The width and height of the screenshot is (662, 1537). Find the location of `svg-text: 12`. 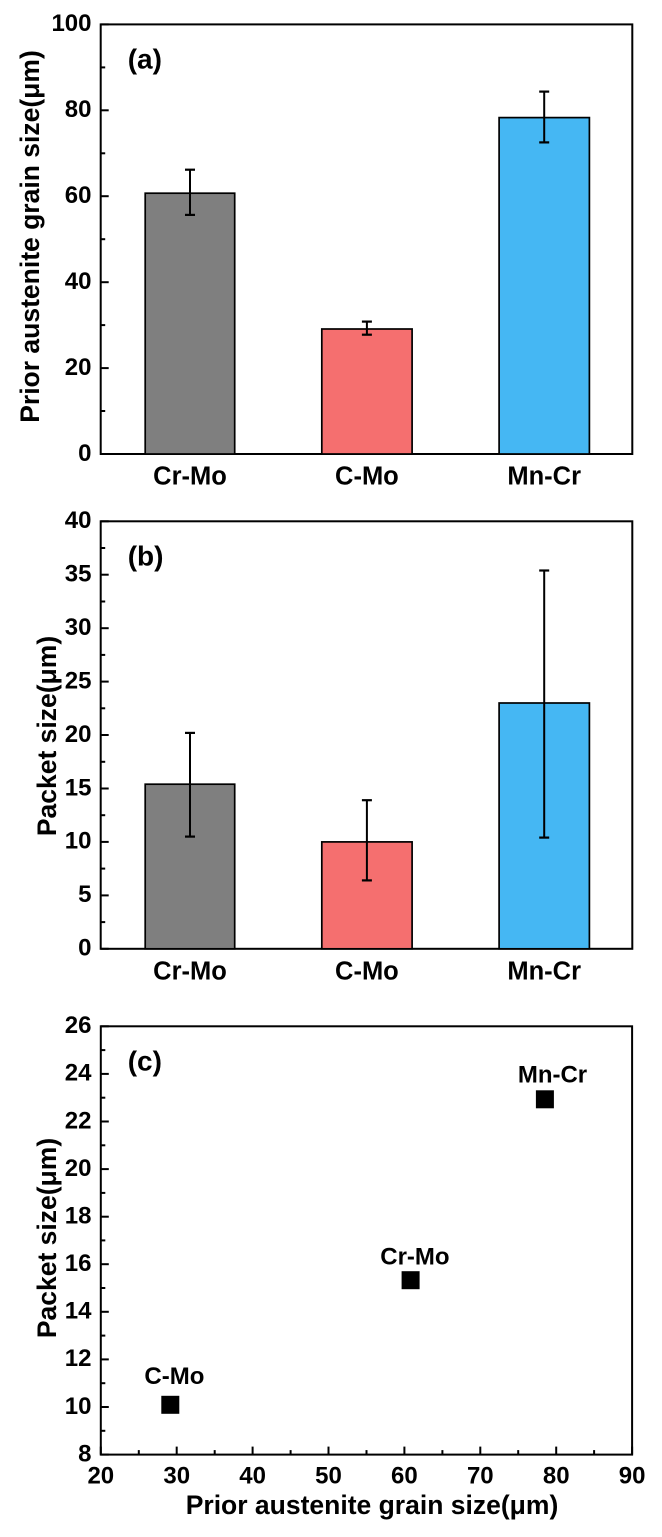

svg-text: 12 is located at coordinates (78, 1358).